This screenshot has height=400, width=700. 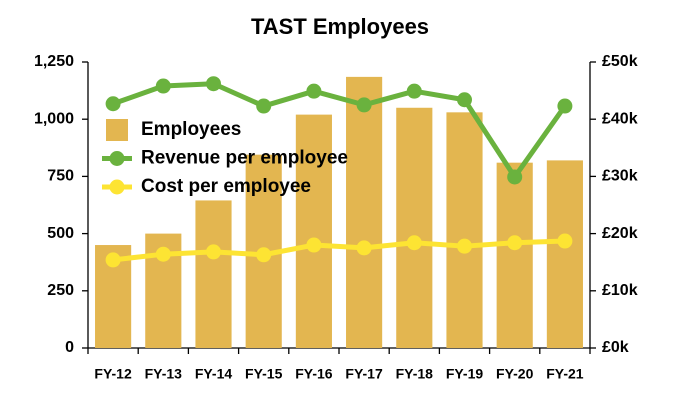 What do you see at coordinates (264, 374) in the screenshot?
I see `x-tick-label: FY-15` at bounding box center [264, 374].